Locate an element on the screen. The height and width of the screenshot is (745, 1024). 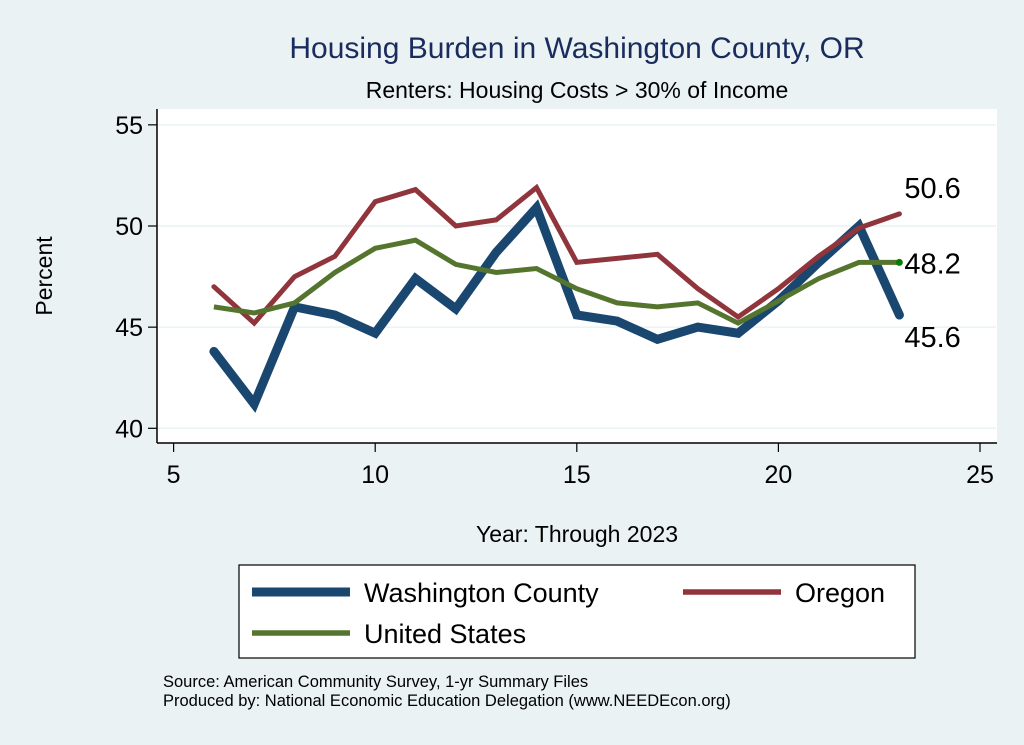
x-axis-ticks: 5 10 15 20 25 is located at coordinates (580, 466).